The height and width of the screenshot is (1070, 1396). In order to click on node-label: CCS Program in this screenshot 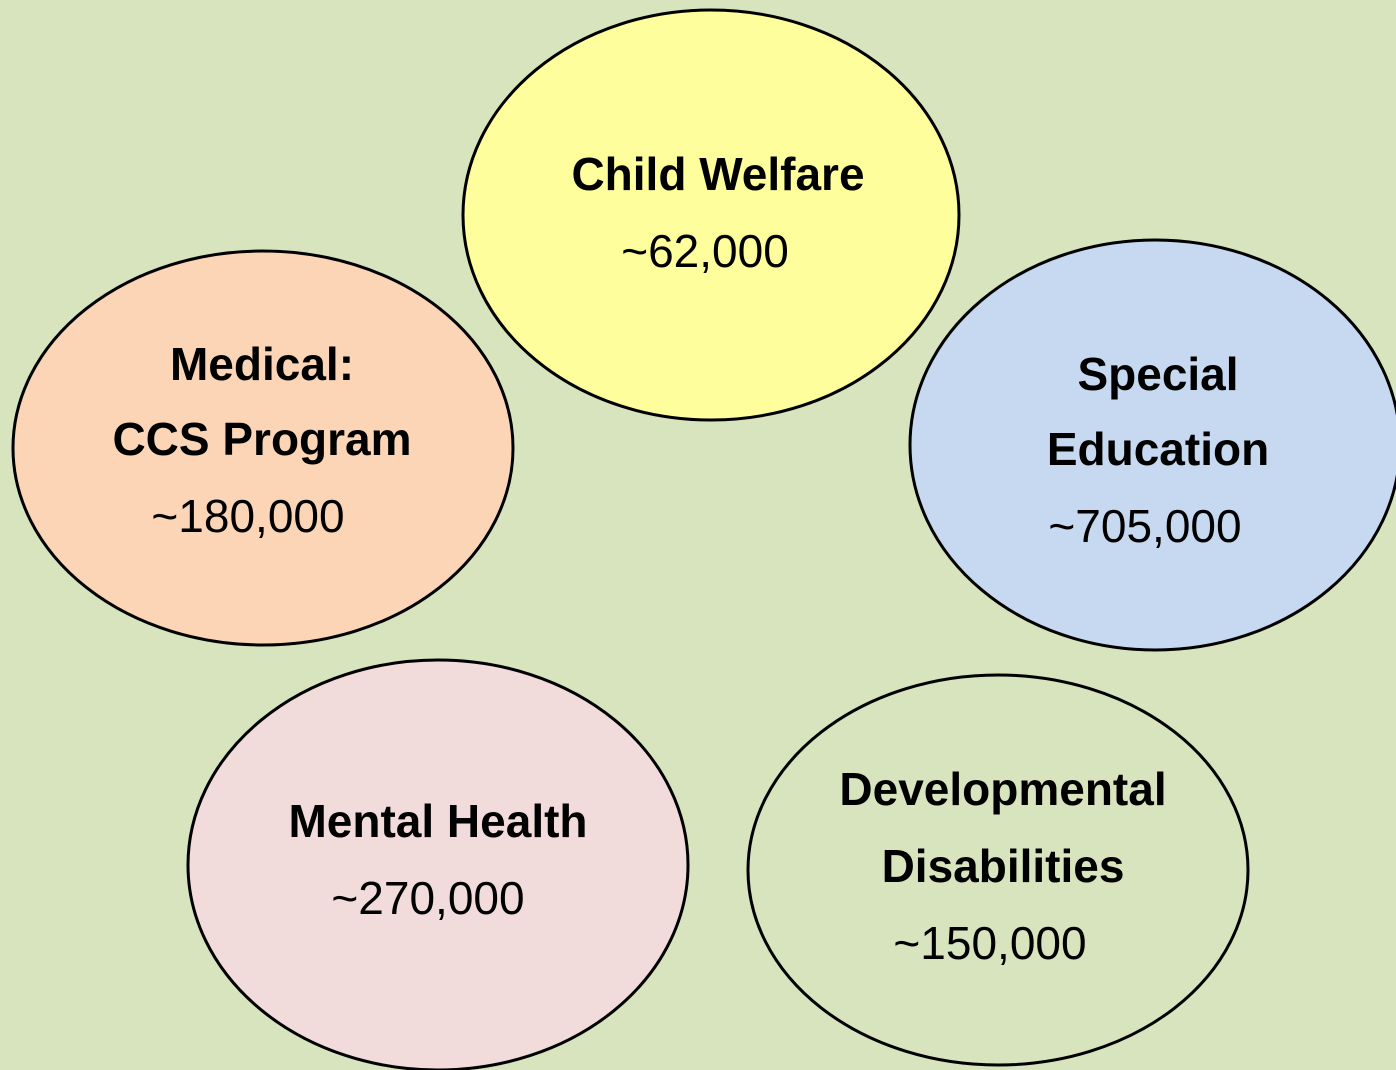, I will do `click(261, 439)`.